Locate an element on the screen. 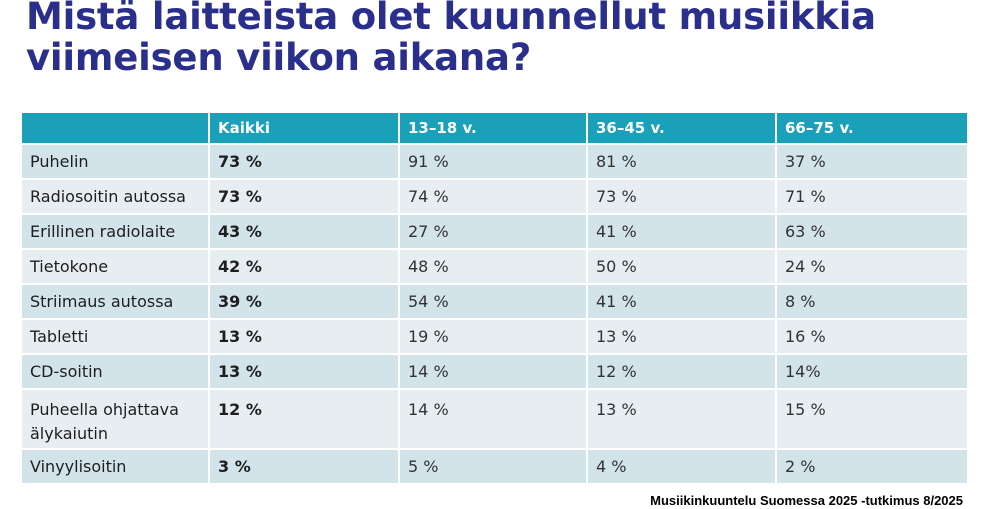  chart-title-line-2: viimeisen viikon aikana? is located at coordinates (279, 57).